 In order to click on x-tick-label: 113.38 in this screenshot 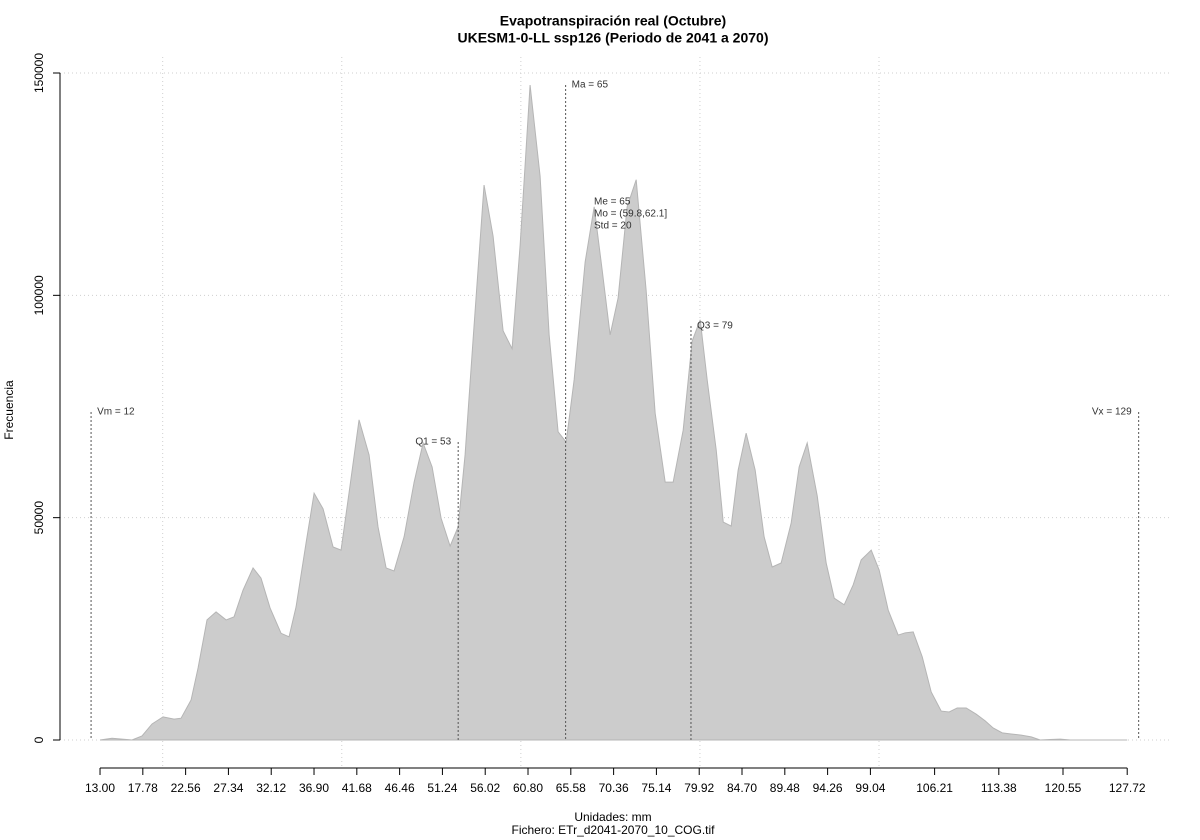, I will do `click(999, 788)`.